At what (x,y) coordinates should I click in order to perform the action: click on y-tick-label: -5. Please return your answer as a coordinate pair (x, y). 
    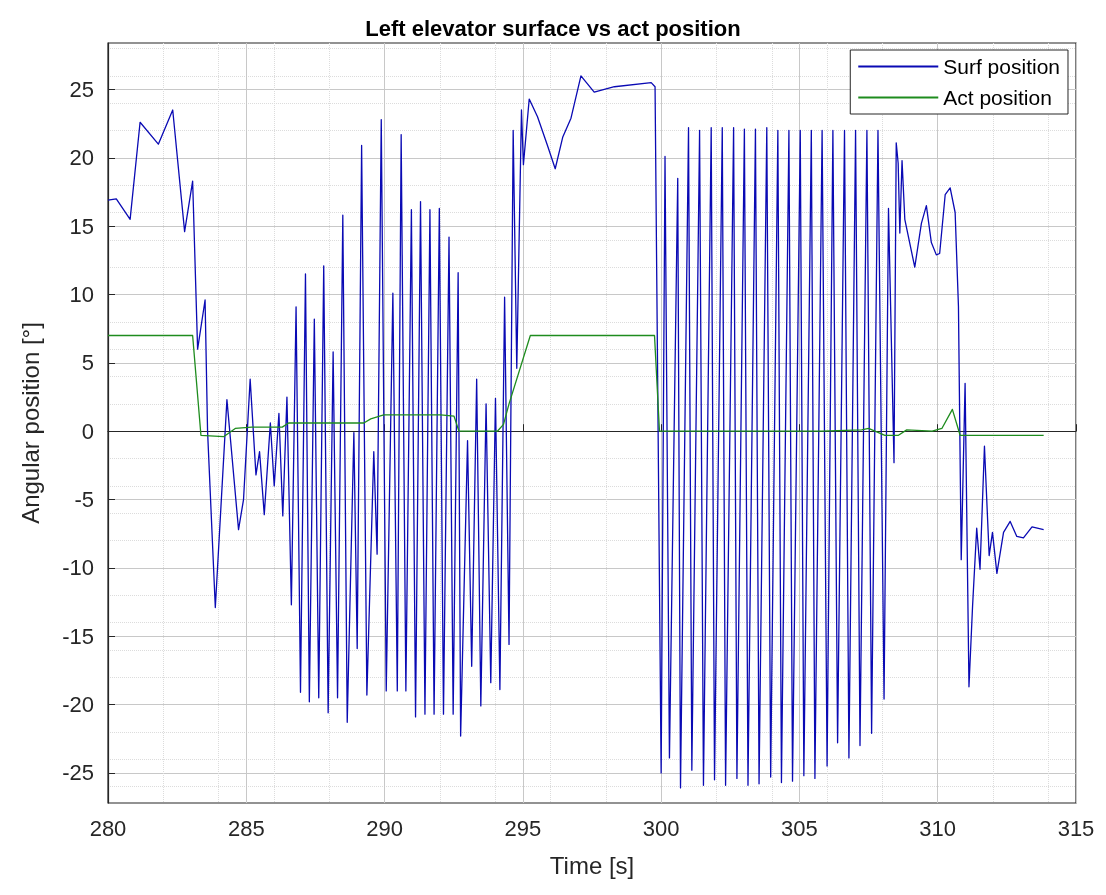
    Looking at the image, I should click on (84, 500).